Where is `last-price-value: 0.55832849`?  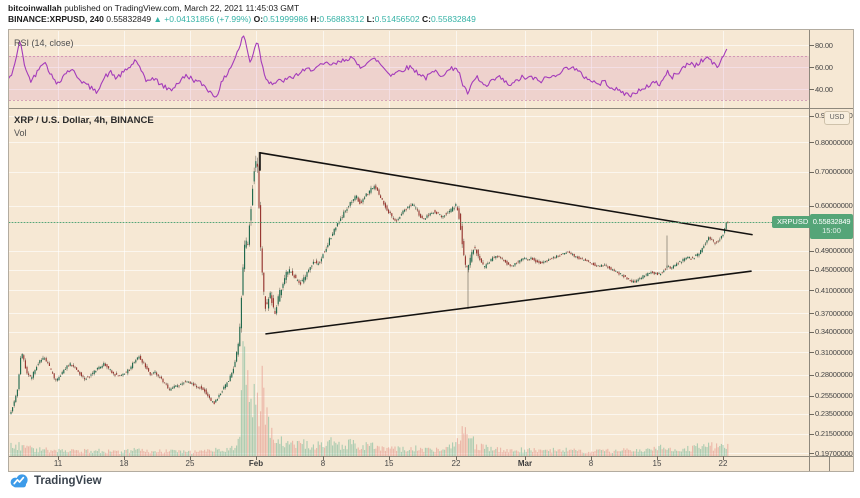
last-price-value: 0.55832849 is located at coordinates (831, 221).